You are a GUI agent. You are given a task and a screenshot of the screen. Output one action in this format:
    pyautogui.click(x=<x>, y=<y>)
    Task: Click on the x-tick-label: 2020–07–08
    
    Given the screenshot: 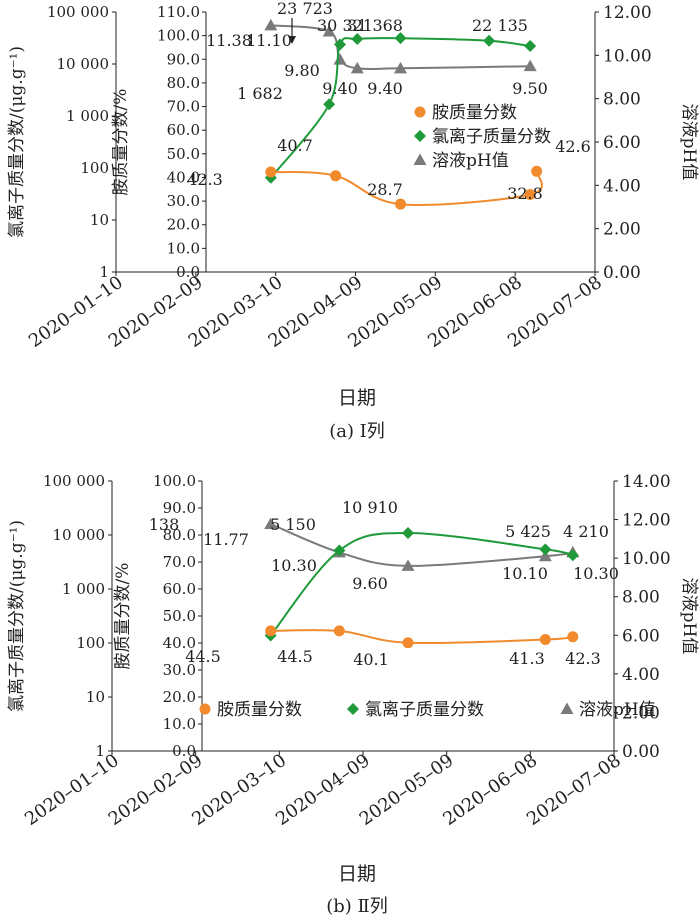 What is the action you would take?
    pyautogui.click(x=574, y=790)
    